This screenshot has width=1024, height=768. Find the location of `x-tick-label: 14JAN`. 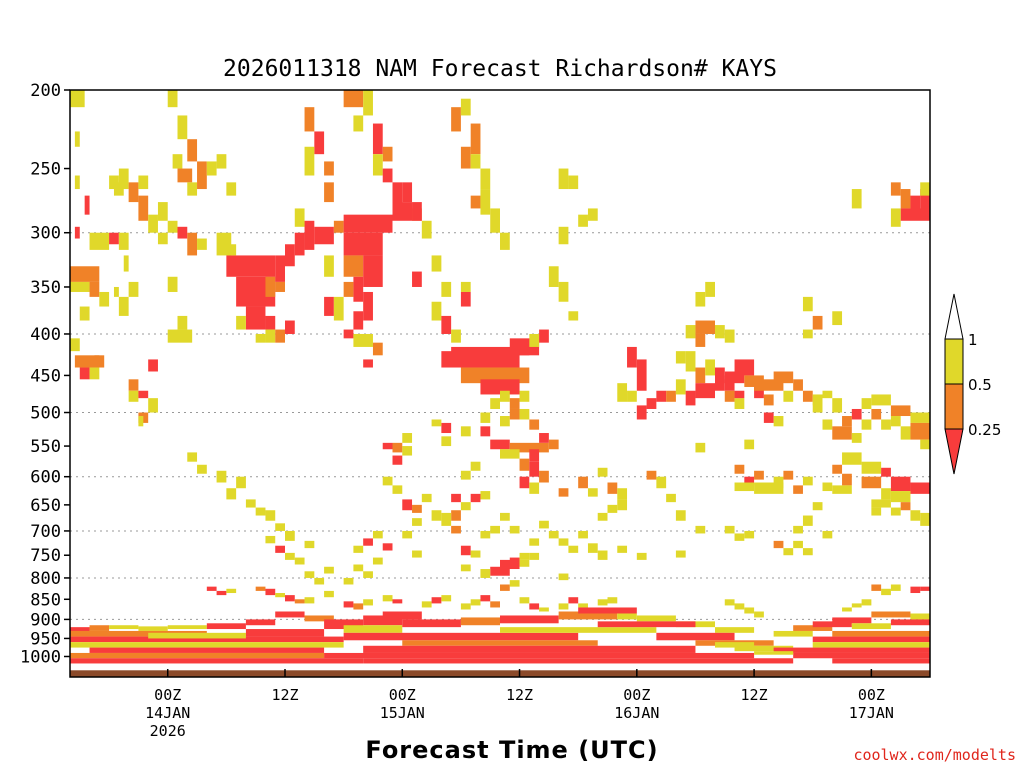

x-tick-label: 14JAN is located at coordinates (167, 713).